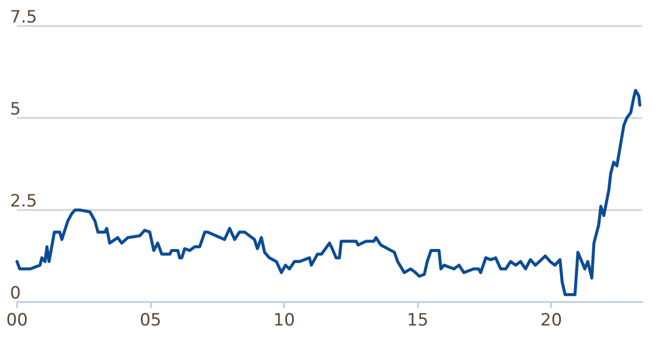  Describe the element at coordinates (24, 202) in the screenshot. I see `y-tick-label: 2.5` at that location.